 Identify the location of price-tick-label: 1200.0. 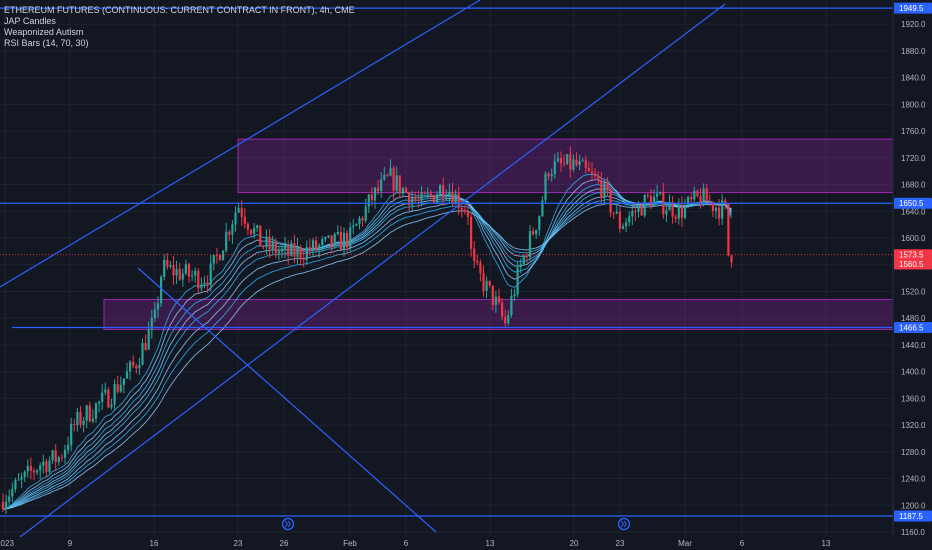
(913, 505).